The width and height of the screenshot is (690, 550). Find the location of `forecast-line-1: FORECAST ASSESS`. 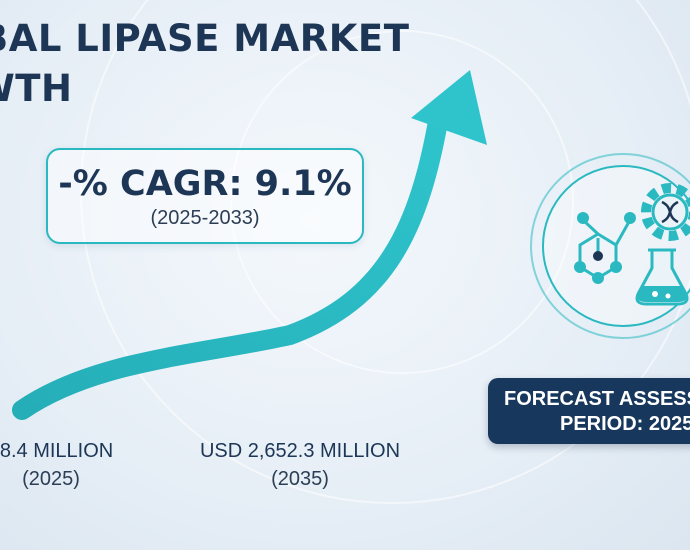

forecast-line-1: FORECAST ASSESS is located at coordinates (597, 399).